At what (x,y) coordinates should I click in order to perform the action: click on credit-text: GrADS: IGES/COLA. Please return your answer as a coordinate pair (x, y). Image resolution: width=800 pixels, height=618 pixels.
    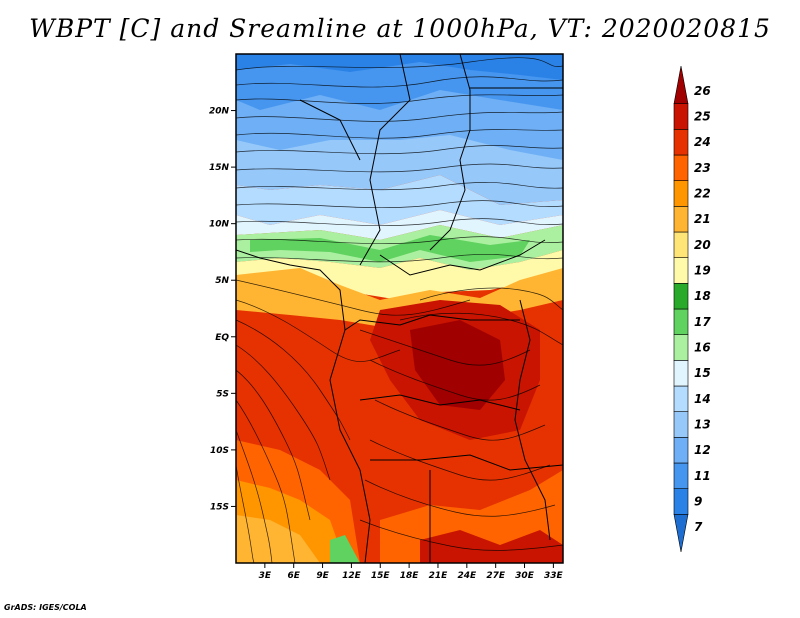
    Looking at the image, I should click on (45, 607).